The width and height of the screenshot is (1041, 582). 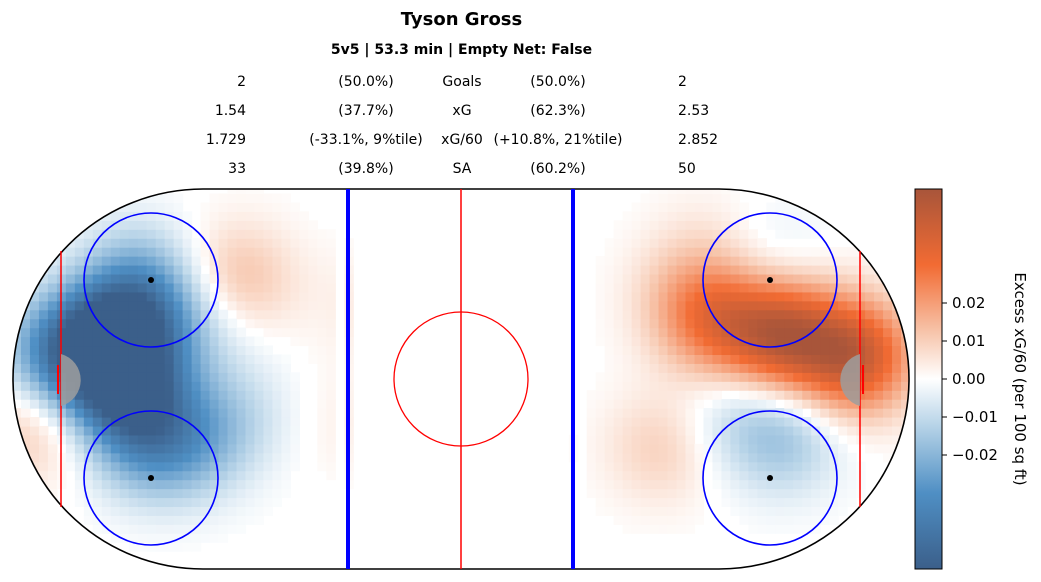 I want to click on faceoff-dot-top-right, so click(x=770, y=280).